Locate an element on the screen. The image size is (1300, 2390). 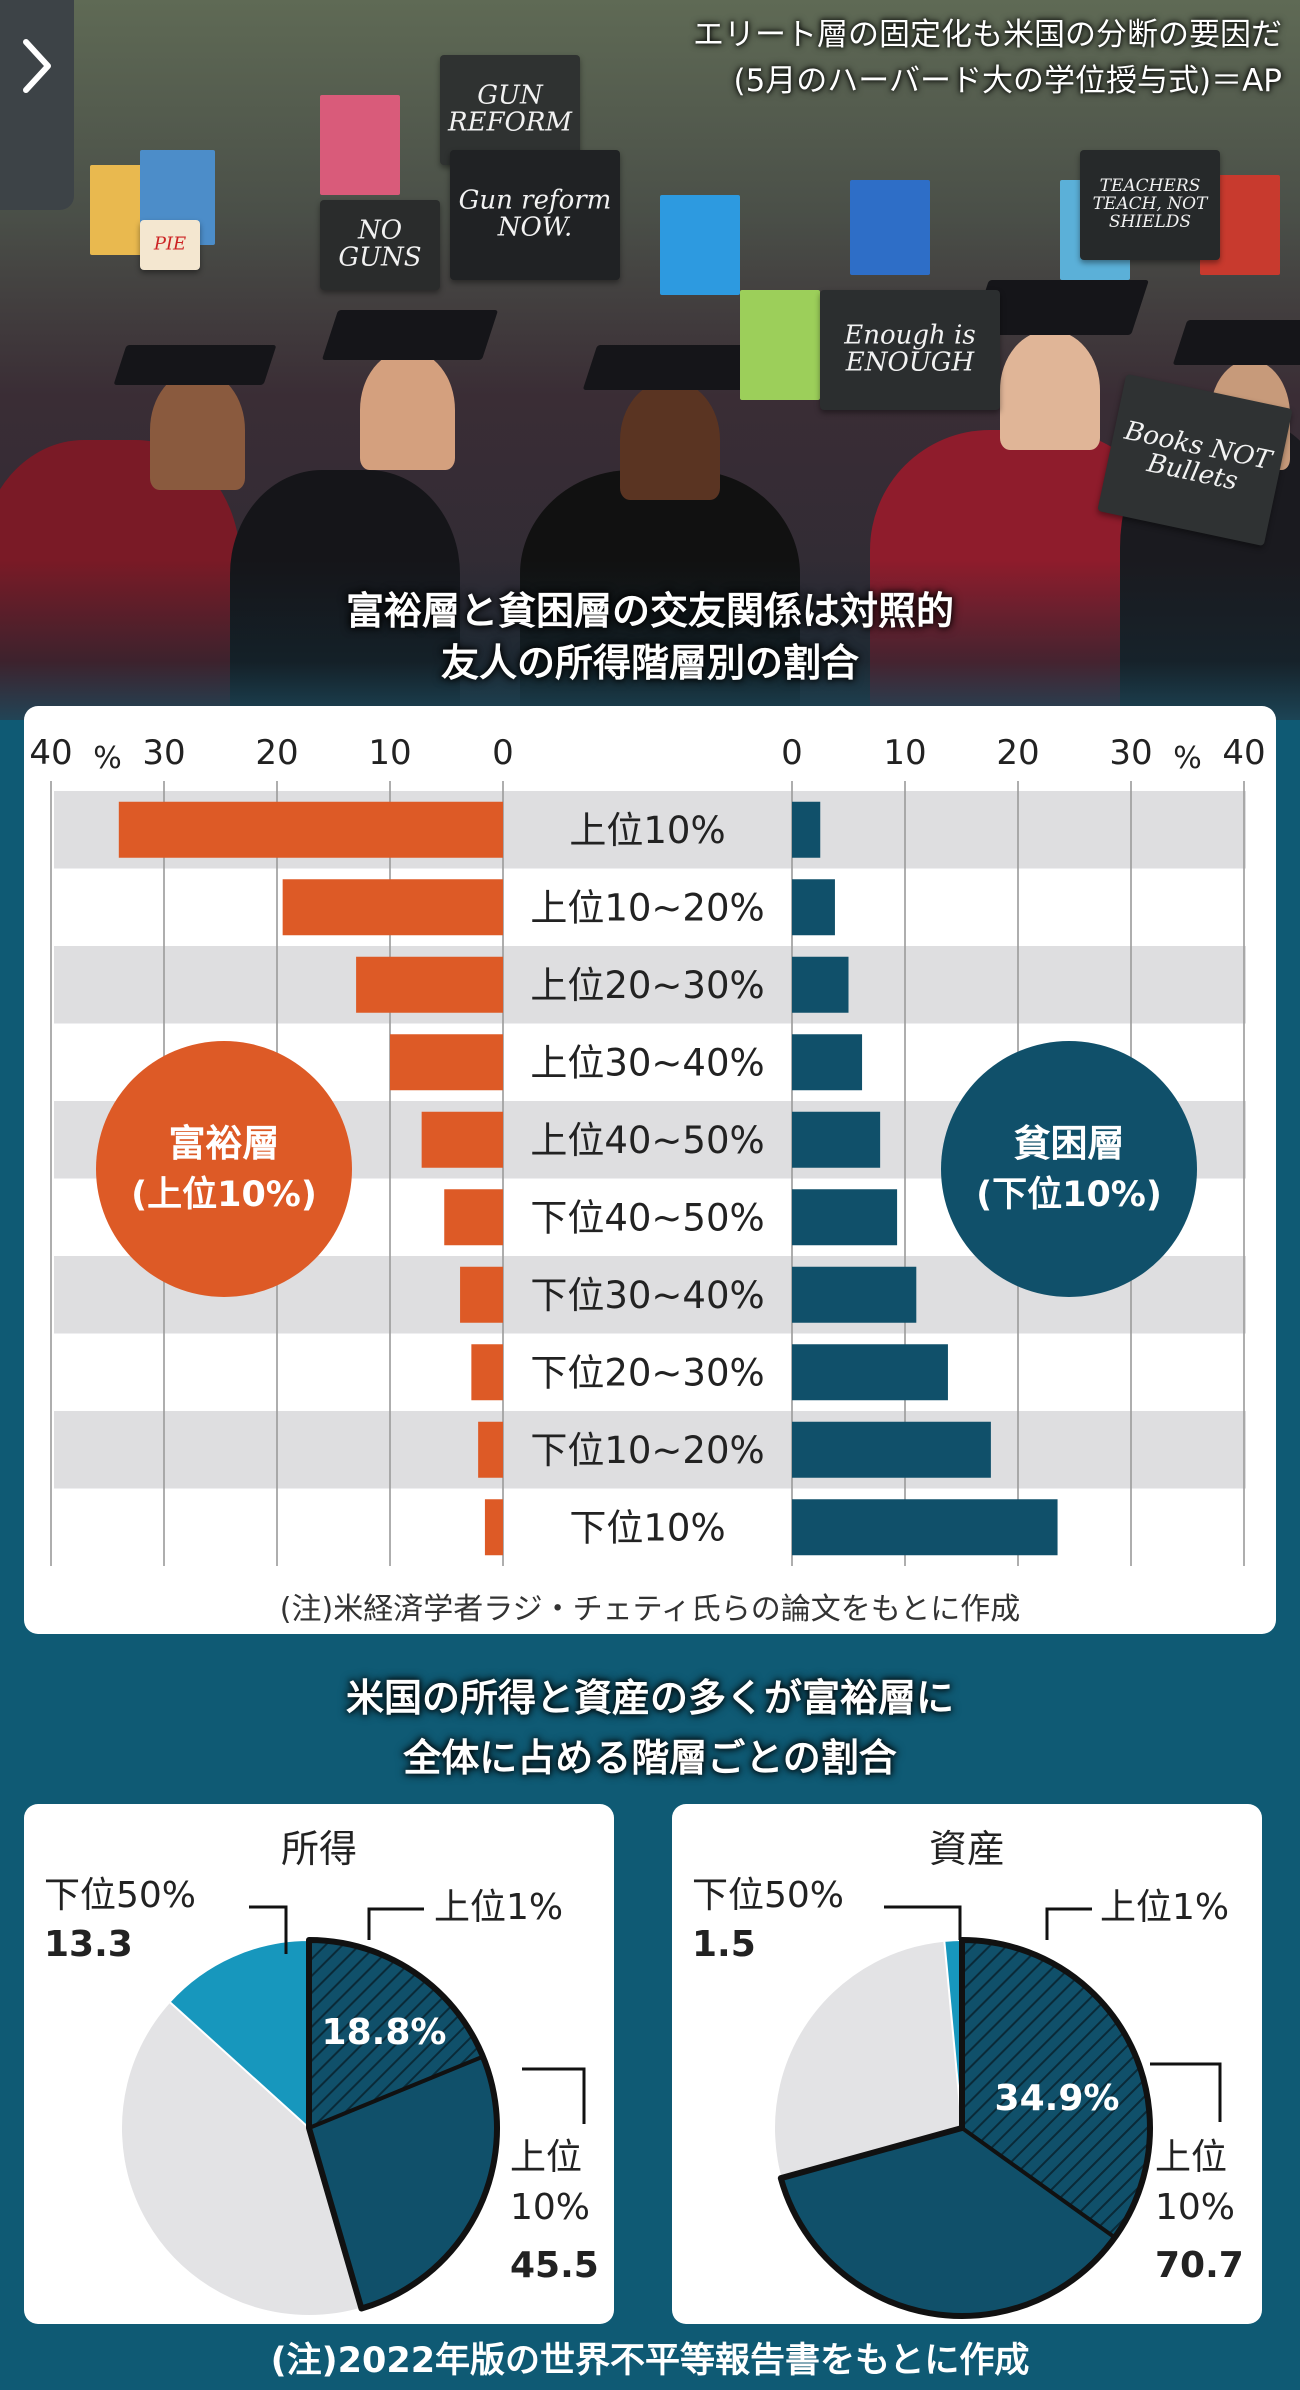
pie-value-top1: 34.9% is located at coordinates (1057, 2098).